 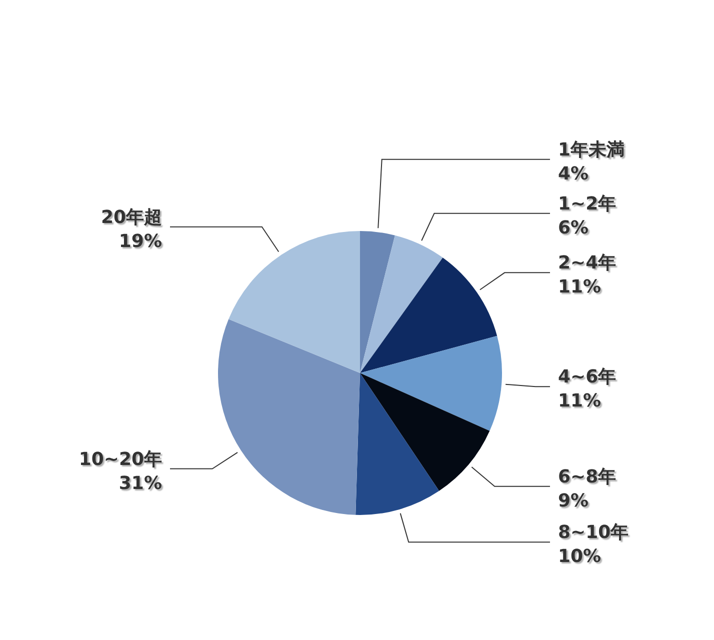 What do you see at coordinates (587, 203) in the screenshot?
I see `slice-label: 1~2年` at bounding box center [587, 203].